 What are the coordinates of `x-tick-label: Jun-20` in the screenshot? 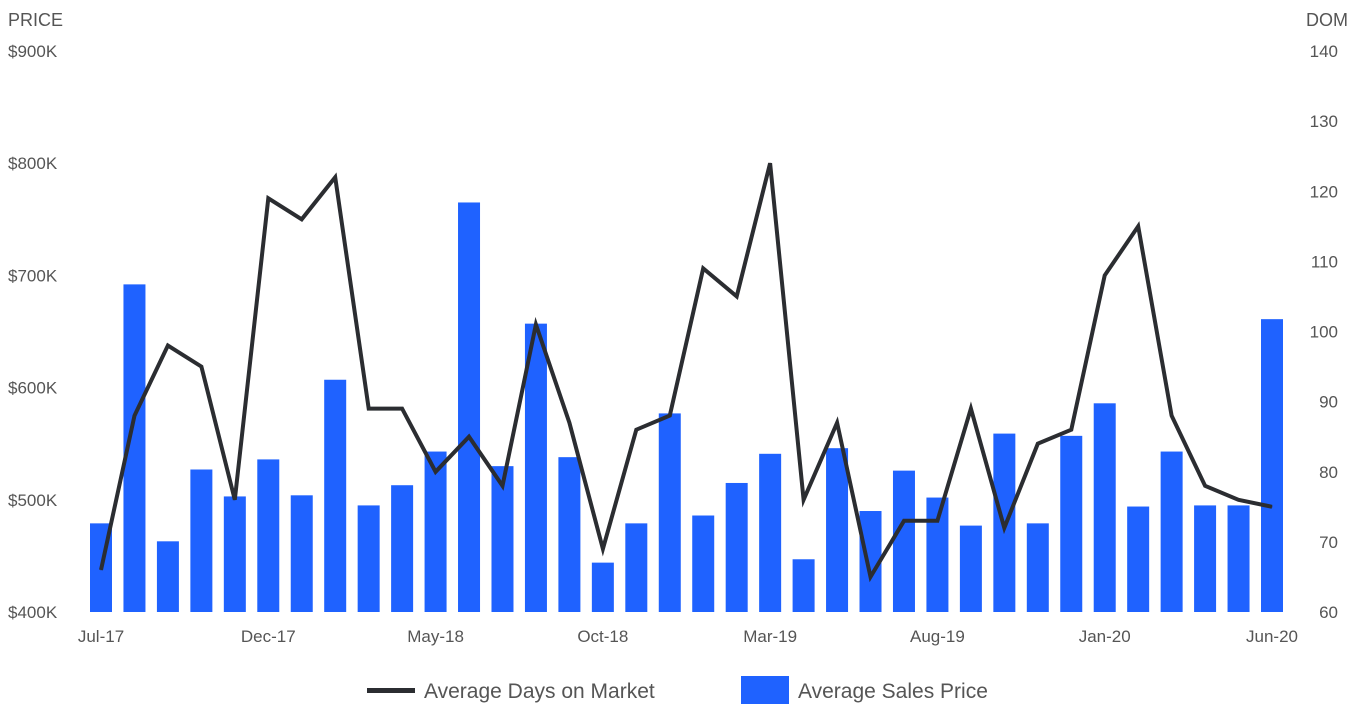 It's located at (1272, 636).